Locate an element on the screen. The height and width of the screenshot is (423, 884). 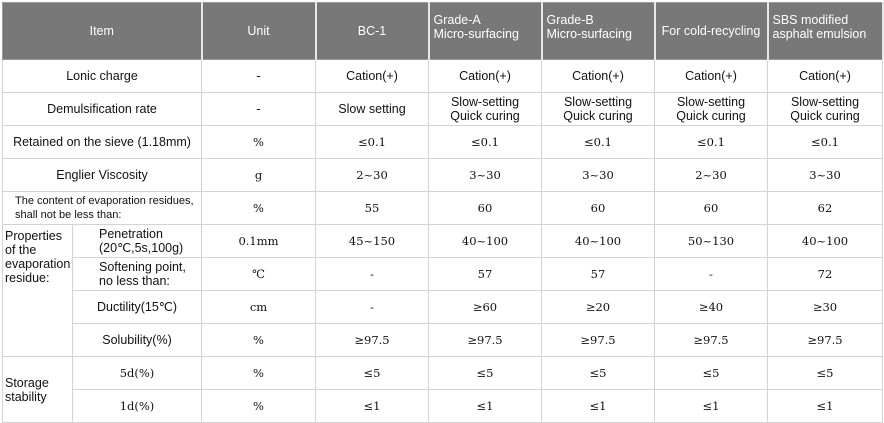
item-cell: Softening point, no less than: is located at coordinates (137, 274).